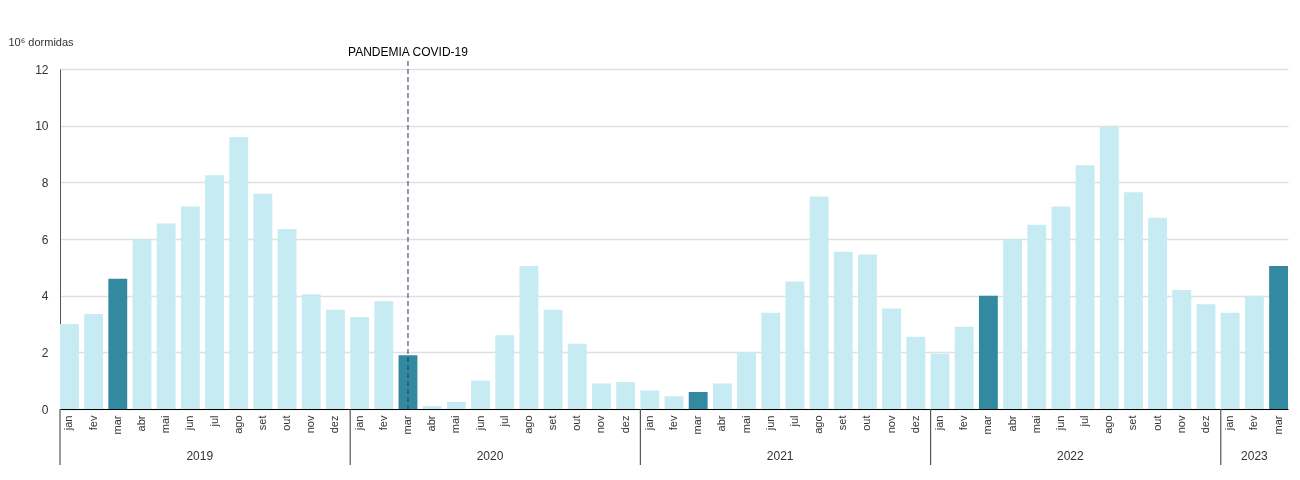 This screenshot has width=1300, height=480. Describe the element at coordinates (490, 456) in the screenshot. I see `text: 2020` at that location.